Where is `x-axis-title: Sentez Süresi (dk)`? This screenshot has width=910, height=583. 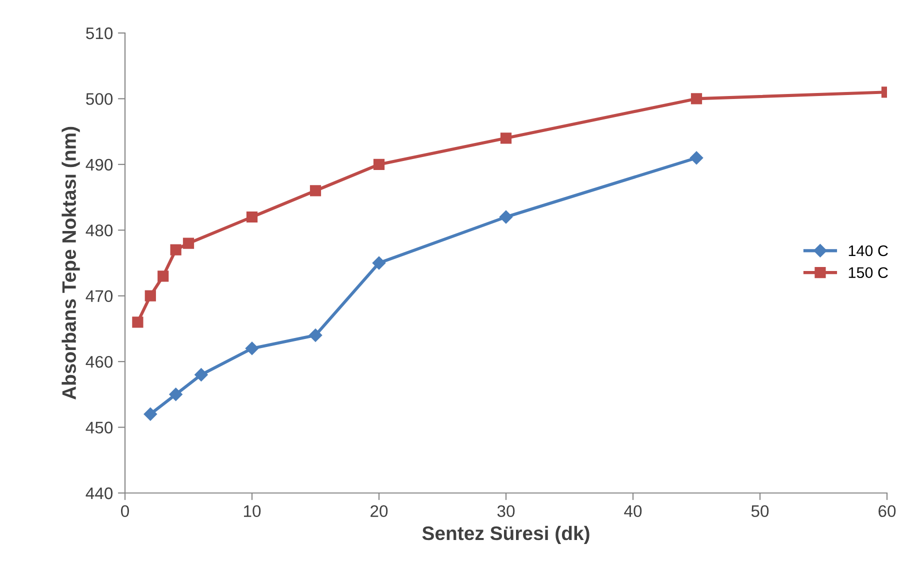
x-axis-title: Sentez Süresi (dk) is located at coordinates (506, 535).